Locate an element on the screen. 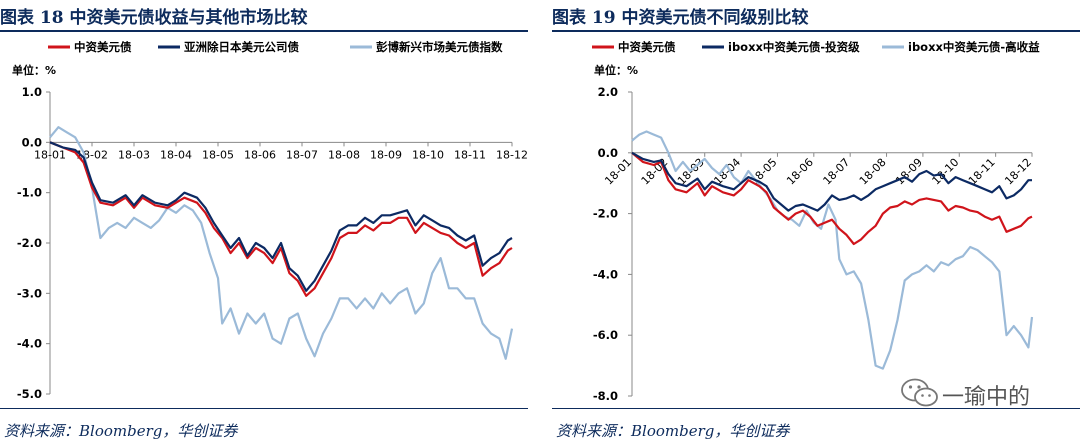 The height and width of the screenshot is (441, 1080). legend-label: 彭博新兴市场美元债指数 is located at coordinates (439, 47).